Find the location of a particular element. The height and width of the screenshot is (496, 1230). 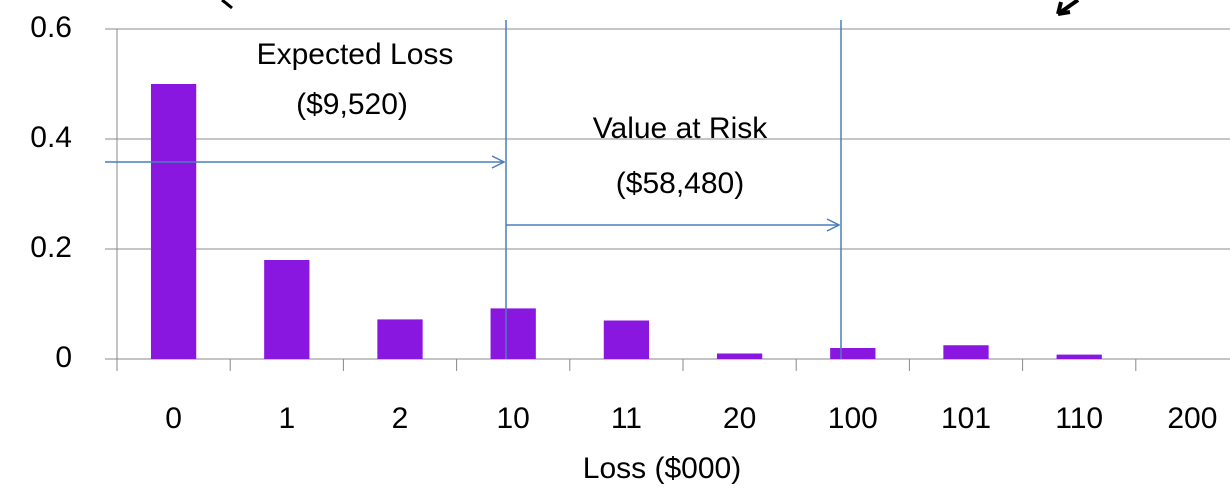

x-tick-label: 11 is located at coordinates (626, 418).